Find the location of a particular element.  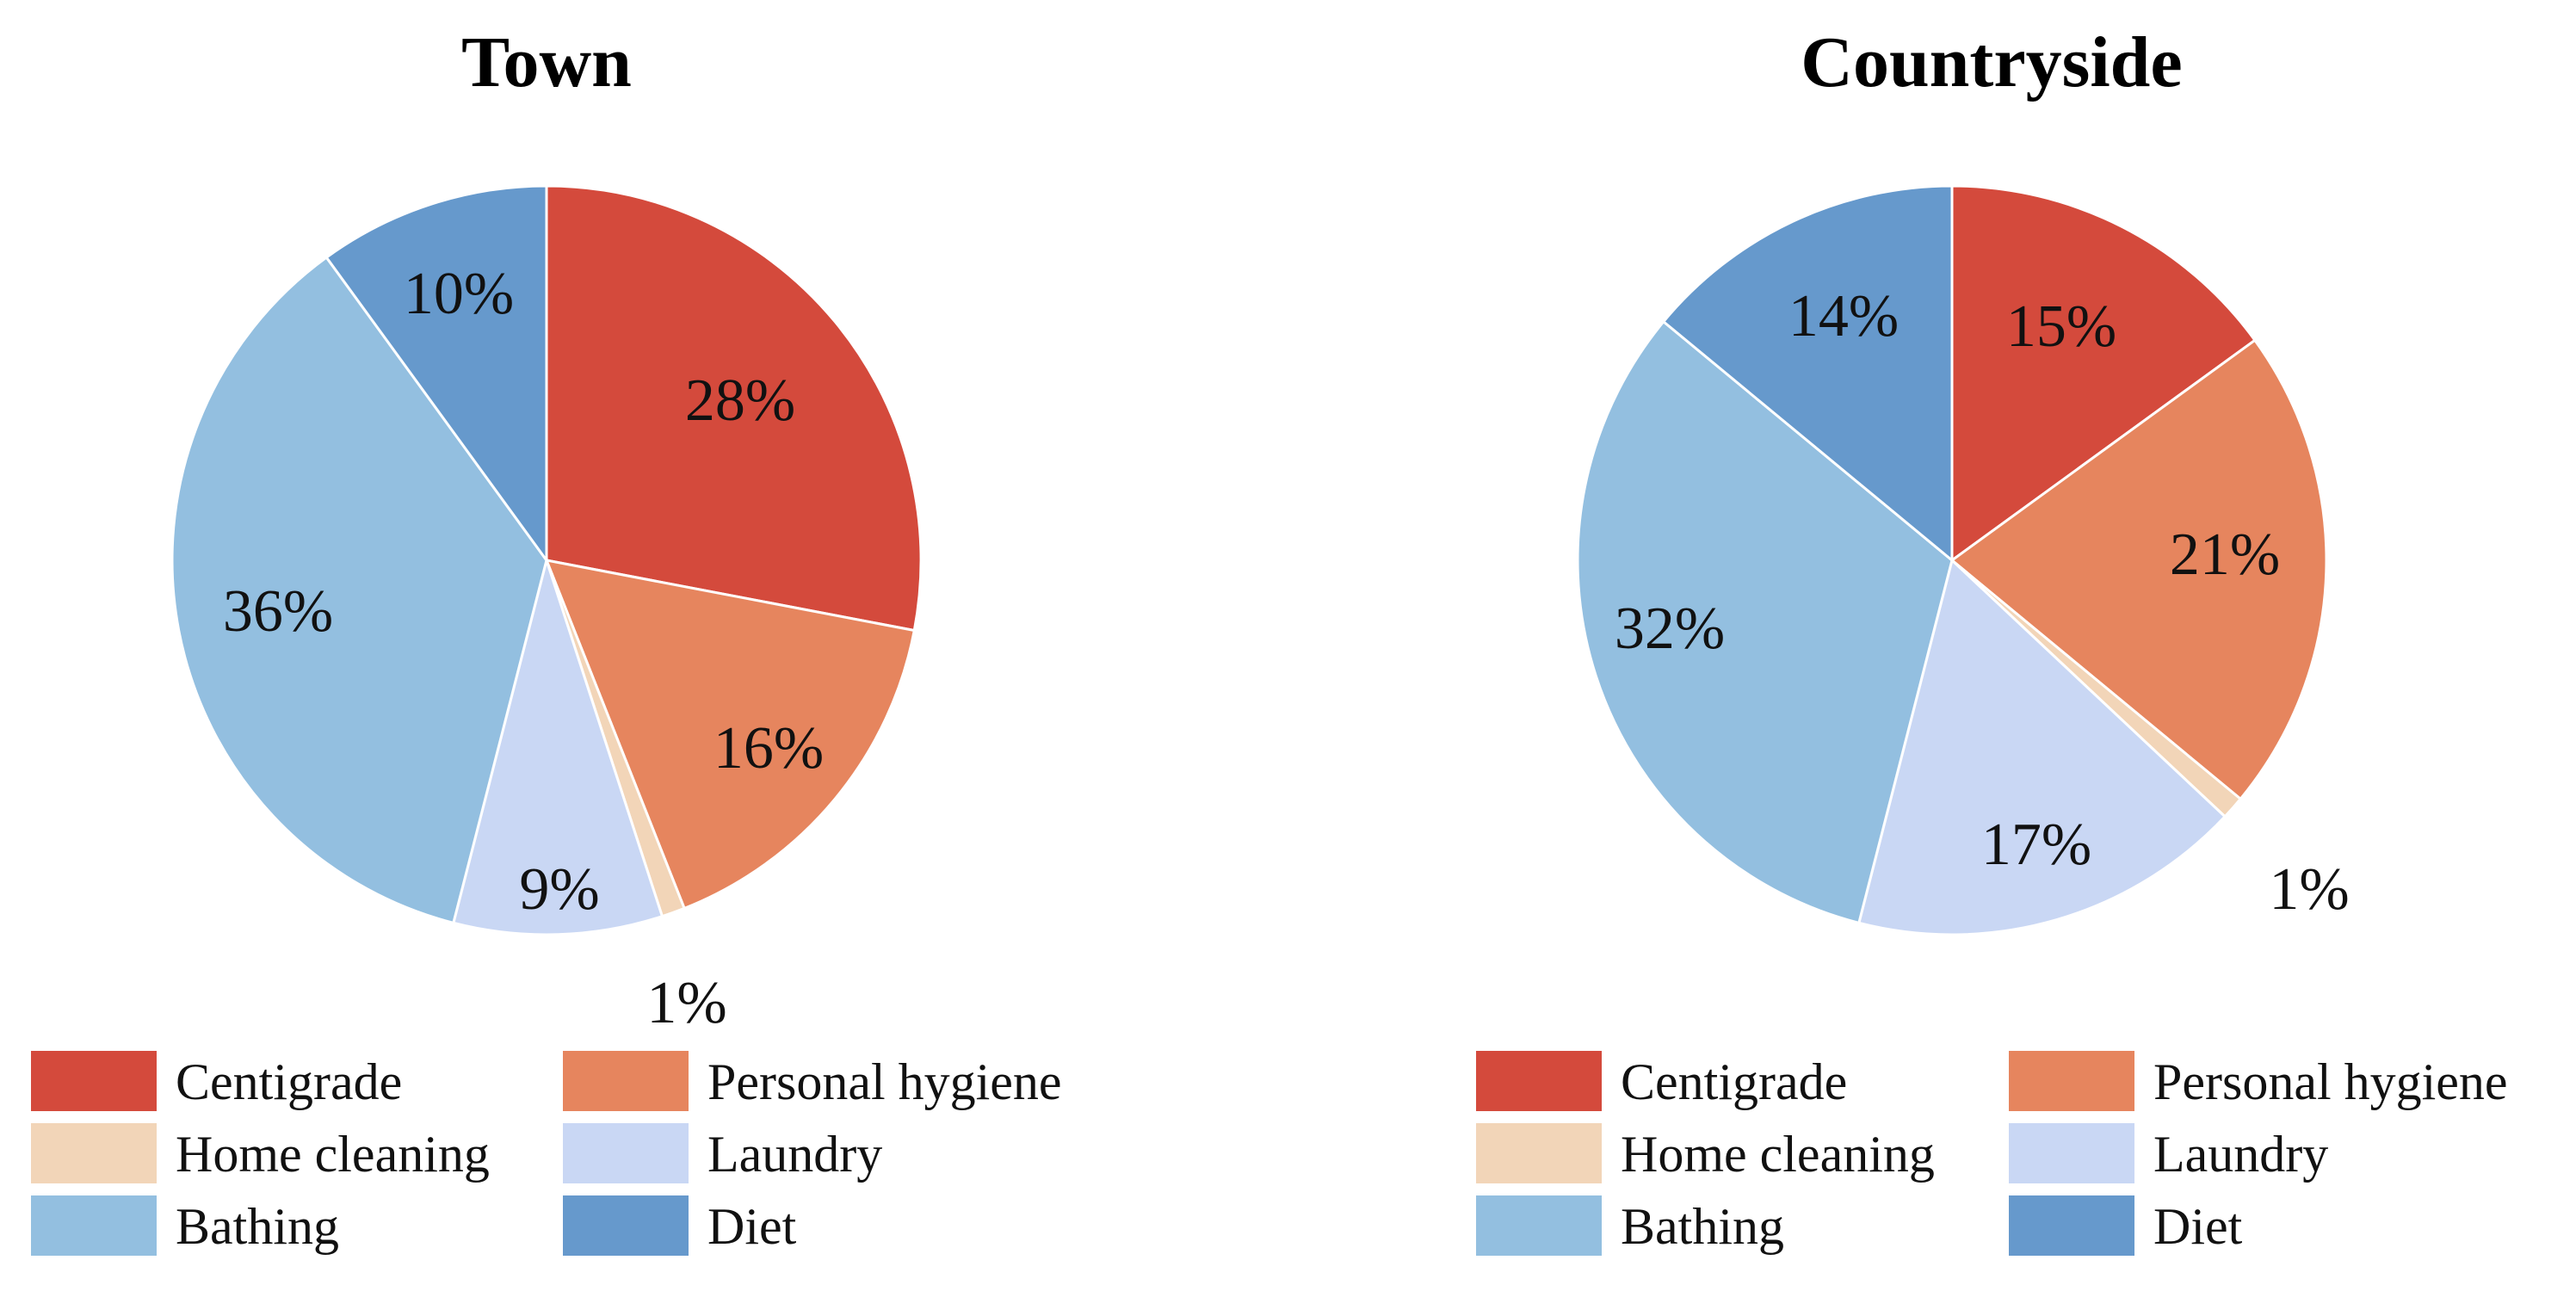

countryside-slice-centigrade is located at coordinates (2103, 373).